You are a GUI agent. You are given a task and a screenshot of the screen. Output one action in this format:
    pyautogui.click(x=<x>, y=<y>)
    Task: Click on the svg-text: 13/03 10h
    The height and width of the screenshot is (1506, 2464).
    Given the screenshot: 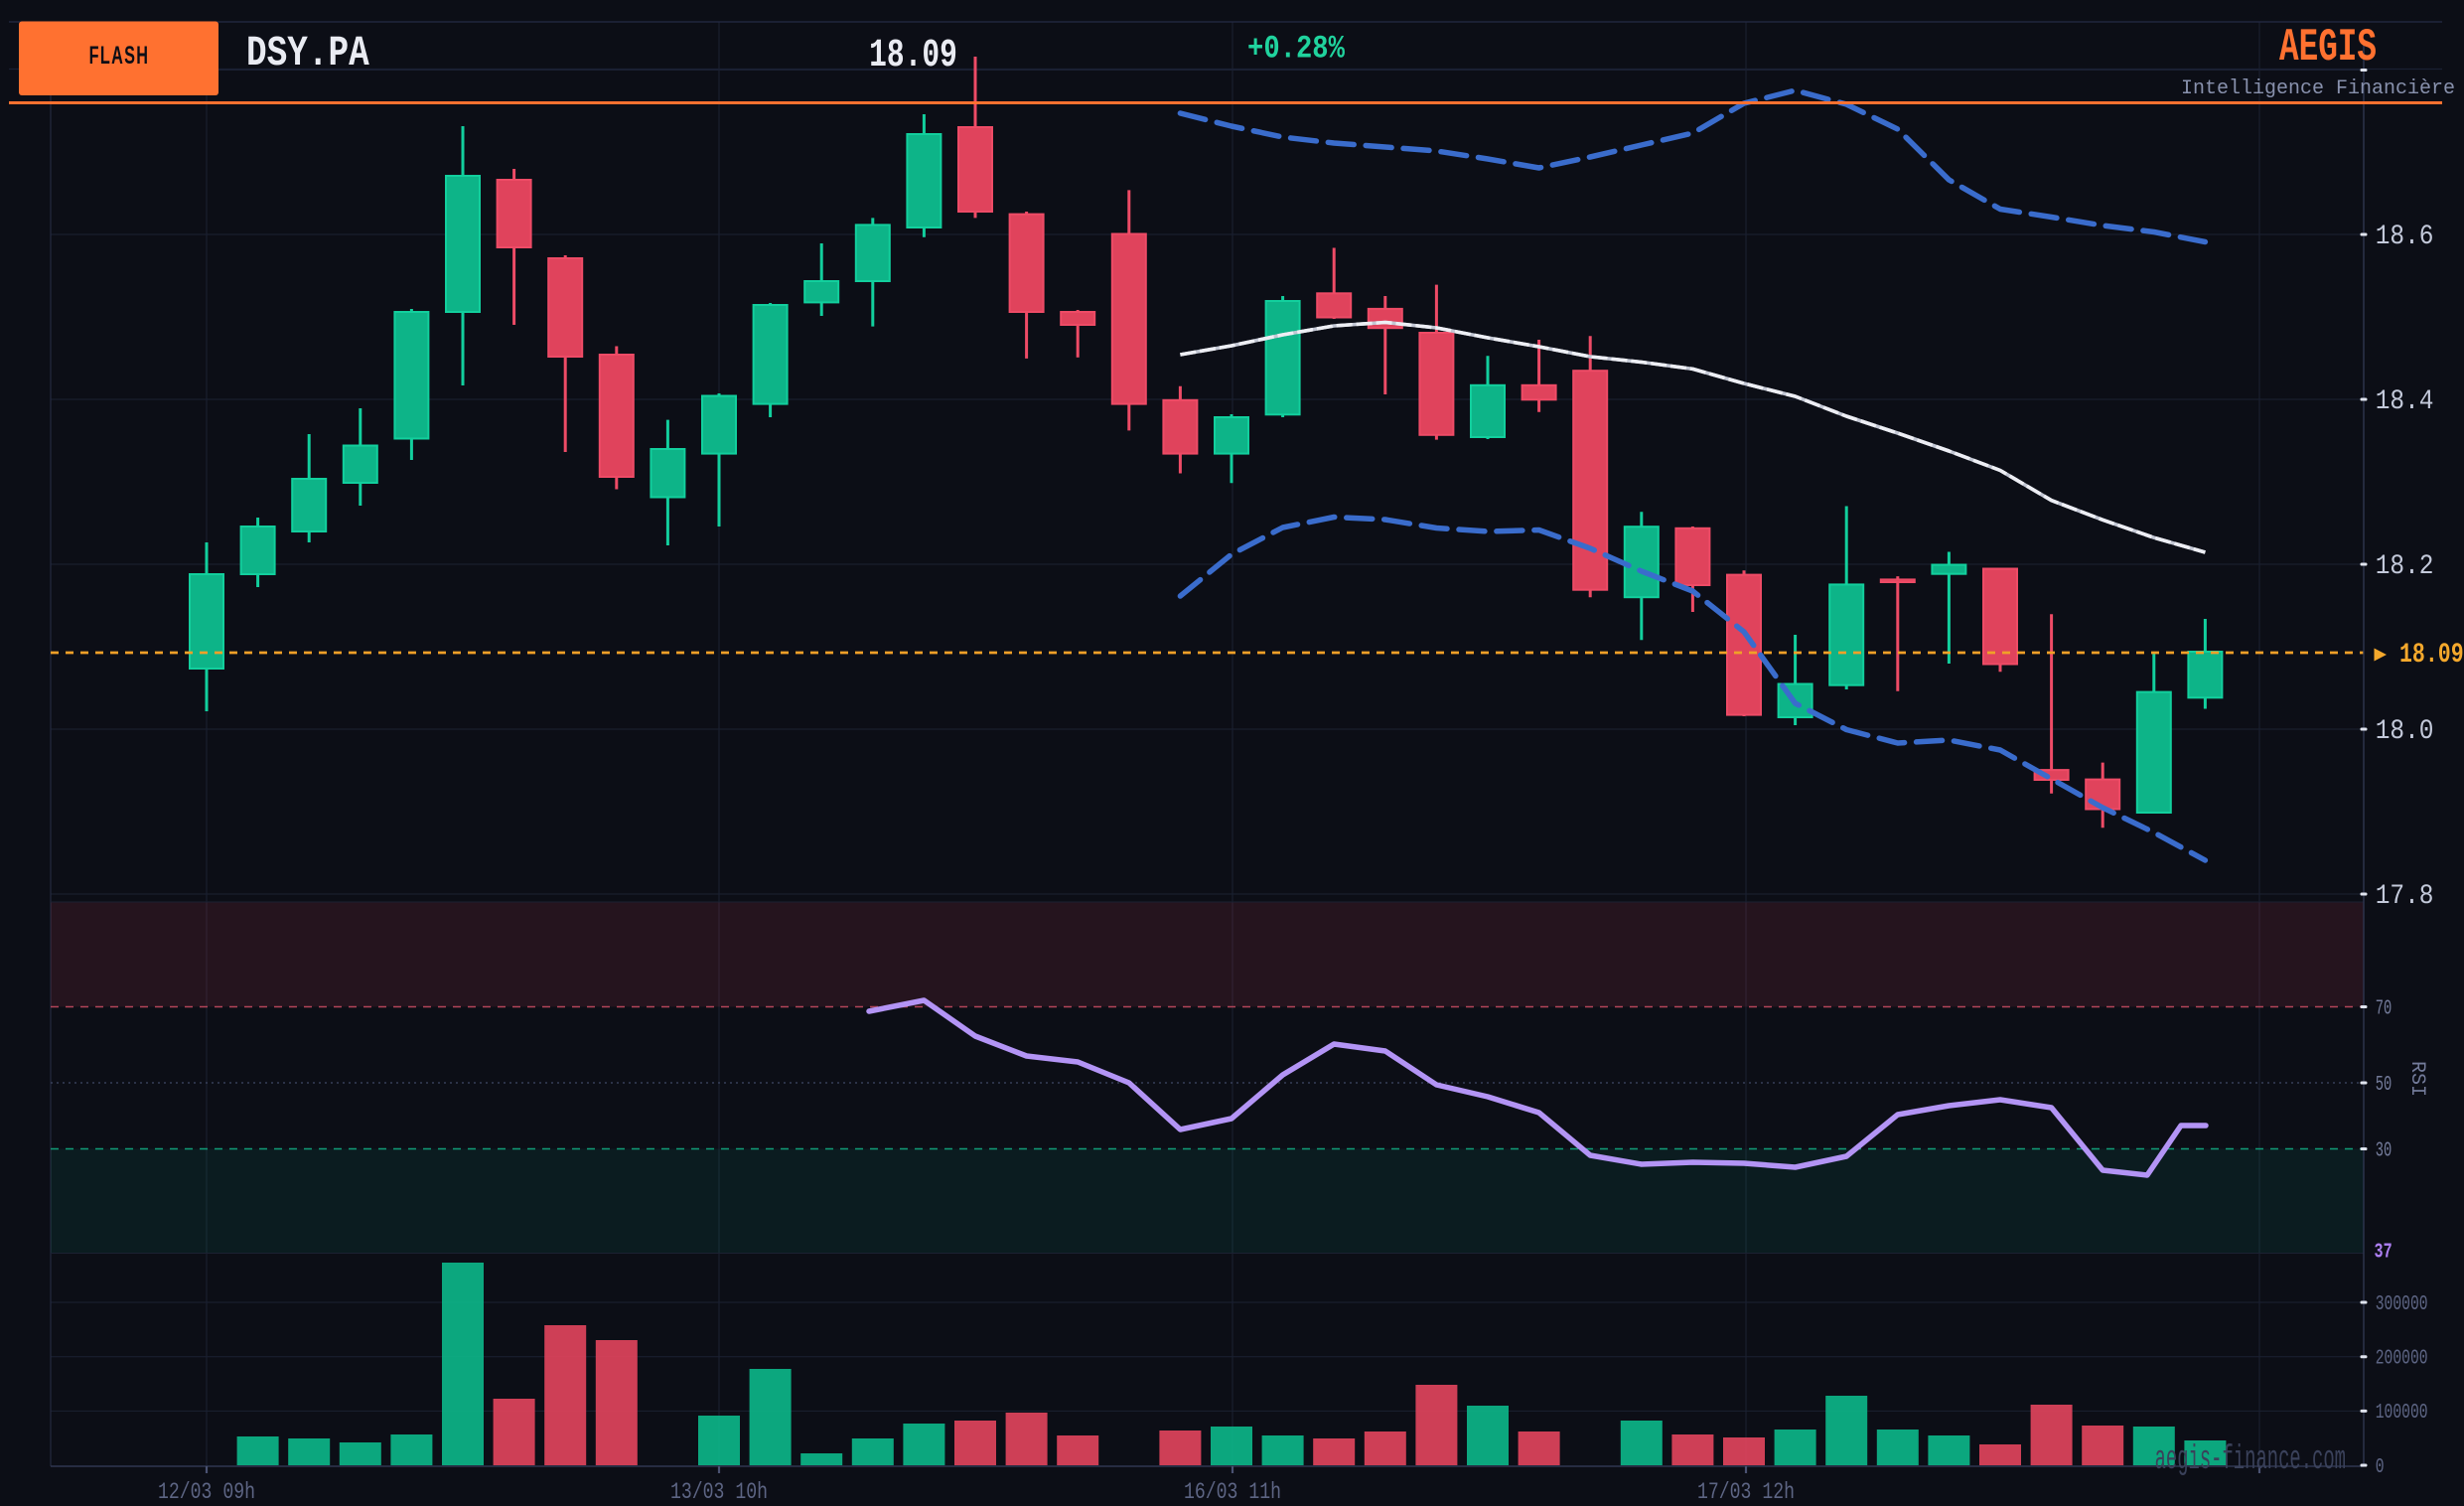 What is the action you would take?
    pyautogui.click(x=719, y=1493)
    